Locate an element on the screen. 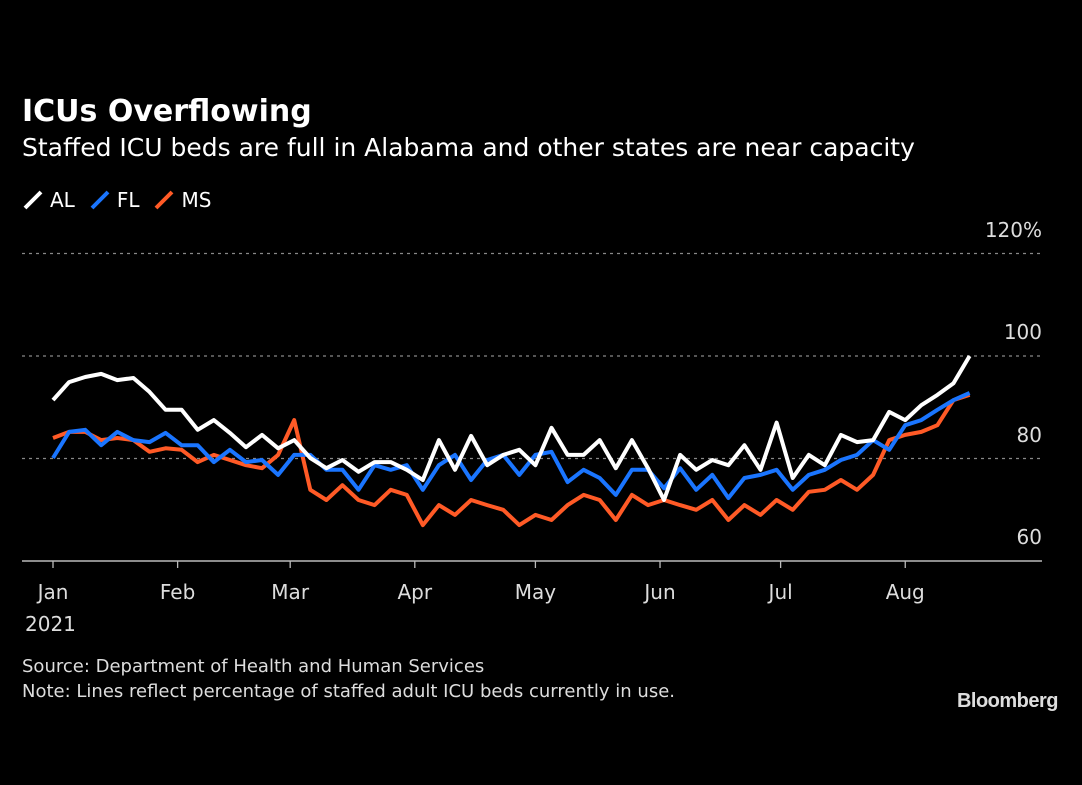 The height and width of the screenshot is (785, 1082). legend-swatch-fl is located at coordinates (100, 200).